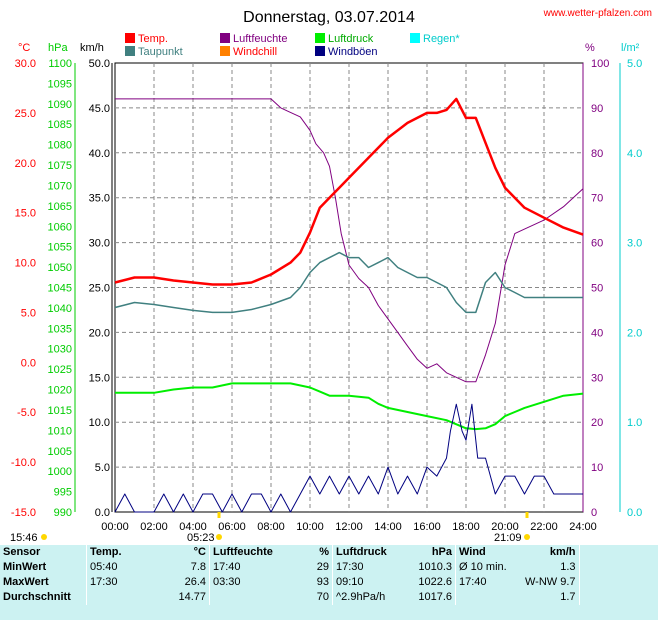 This screenshot has width=658, height=620. I want to click on hdr-temp-unit: °C, so click(199, 552).